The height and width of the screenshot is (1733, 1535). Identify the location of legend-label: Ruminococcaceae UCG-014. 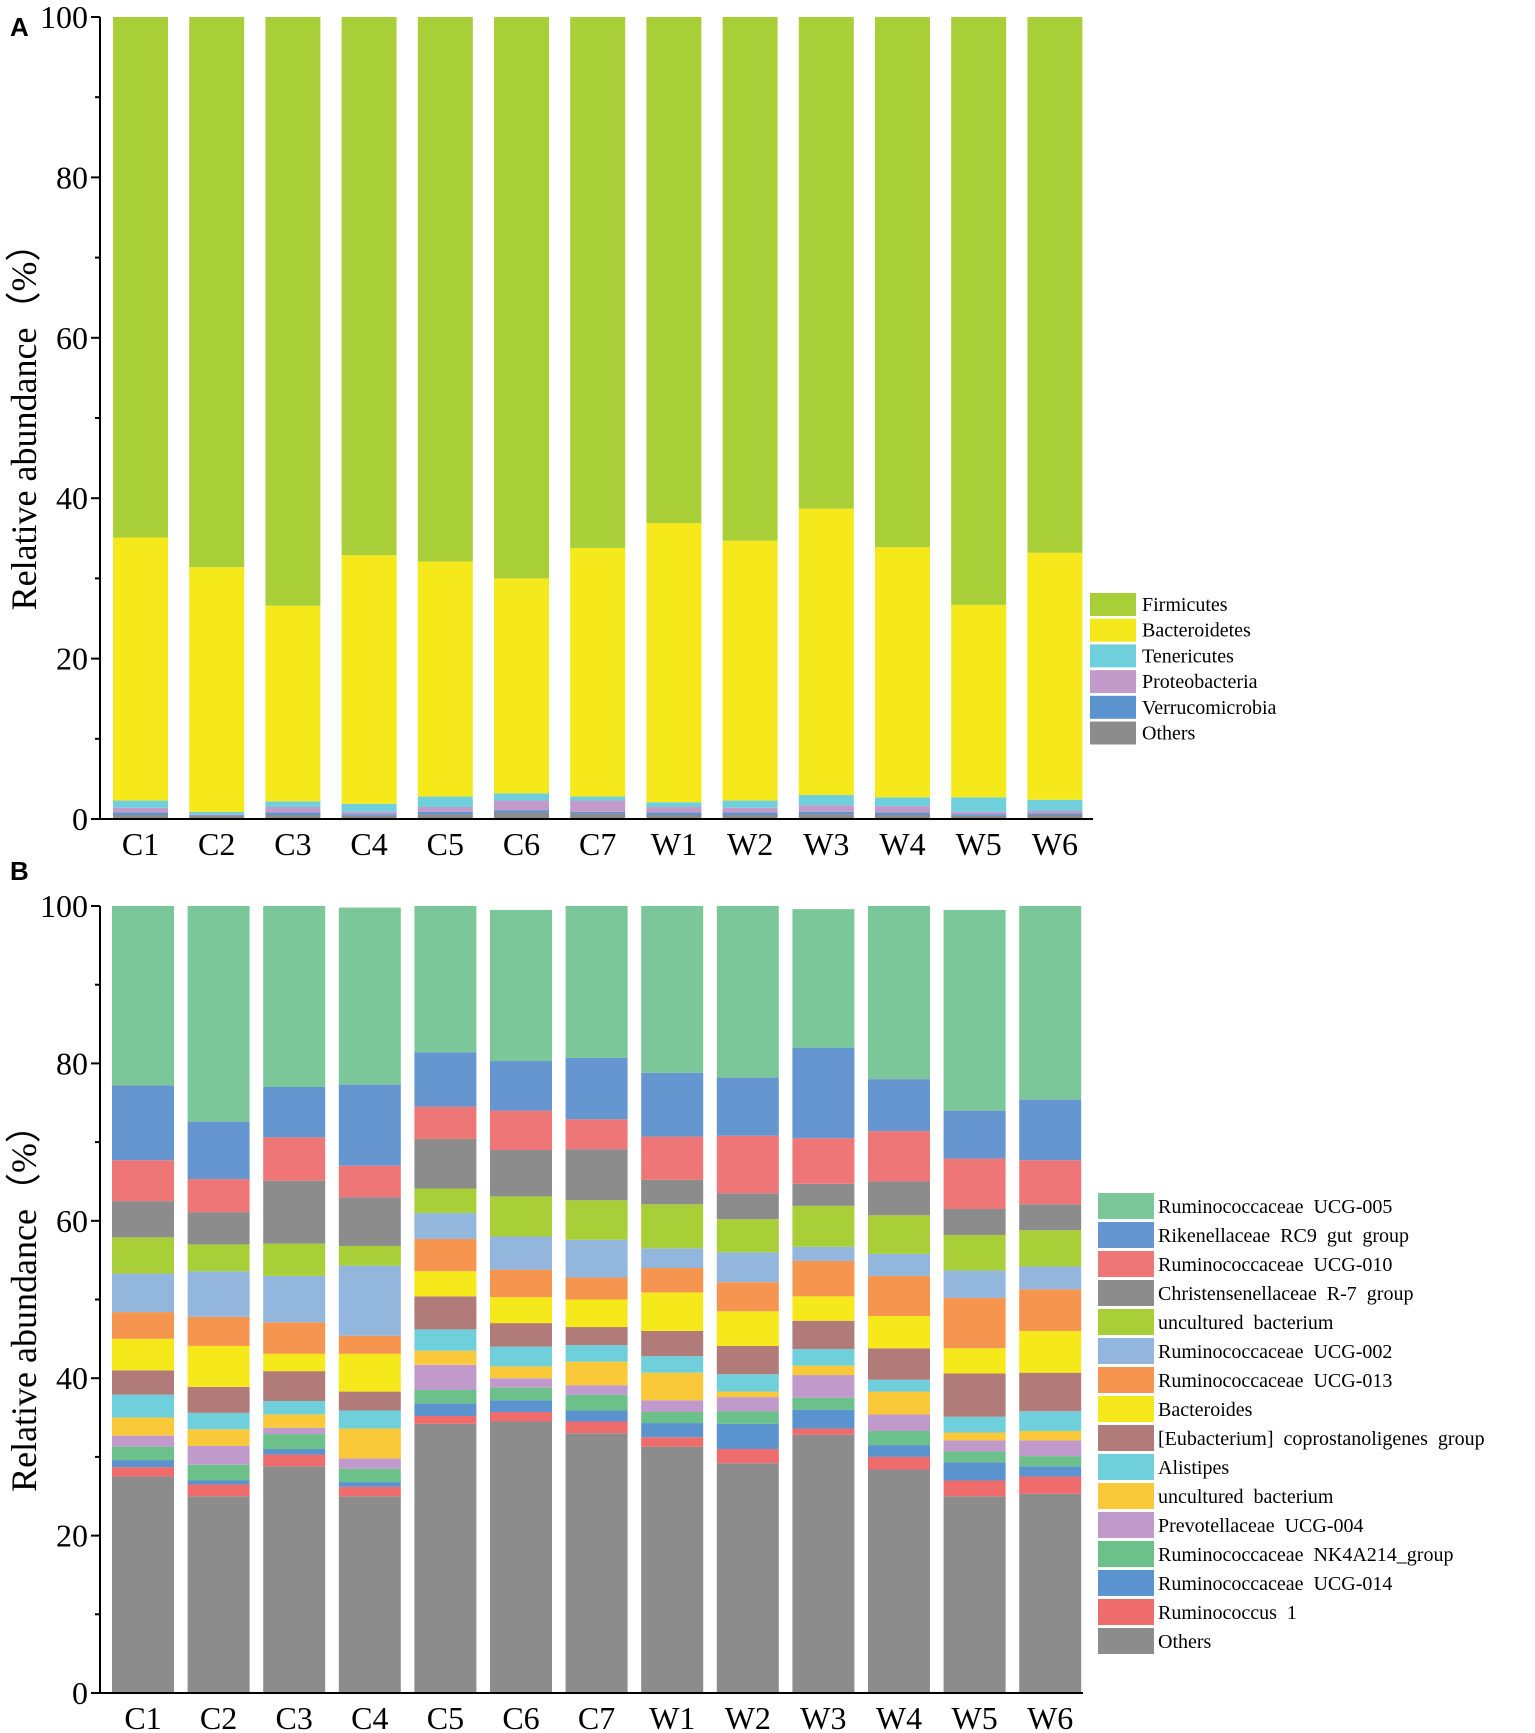
(1275, 1584).